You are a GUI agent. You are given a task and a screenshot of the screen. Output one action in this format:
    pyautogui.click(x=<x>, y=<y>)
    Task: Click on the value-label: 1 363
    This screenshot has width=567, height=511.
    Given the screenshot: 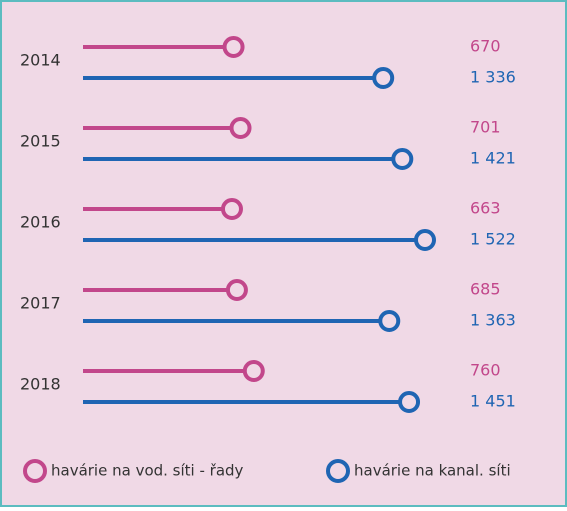 What is the action you would take?
    pyautogui.click(x=493, y=320)
    